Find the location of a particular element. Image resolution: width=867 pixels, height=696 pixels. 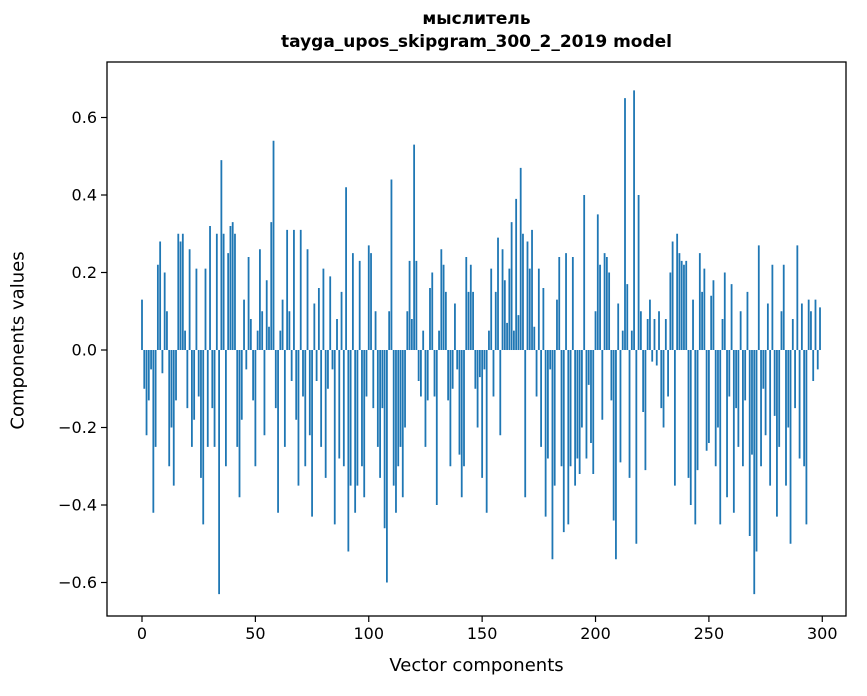

y-axis-label: Components values is located at coordinates (18, 340).